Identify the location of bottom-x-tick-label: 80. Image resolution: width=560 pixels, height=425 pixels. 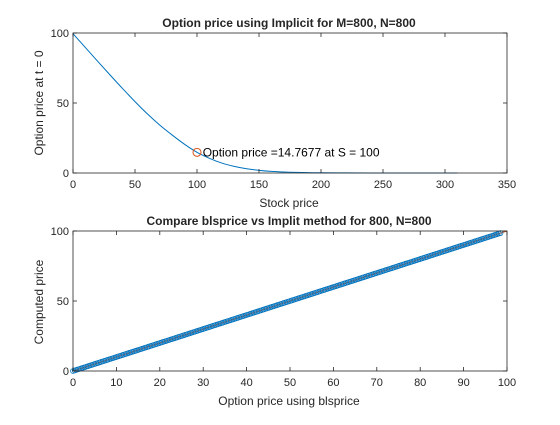
(420, 383).